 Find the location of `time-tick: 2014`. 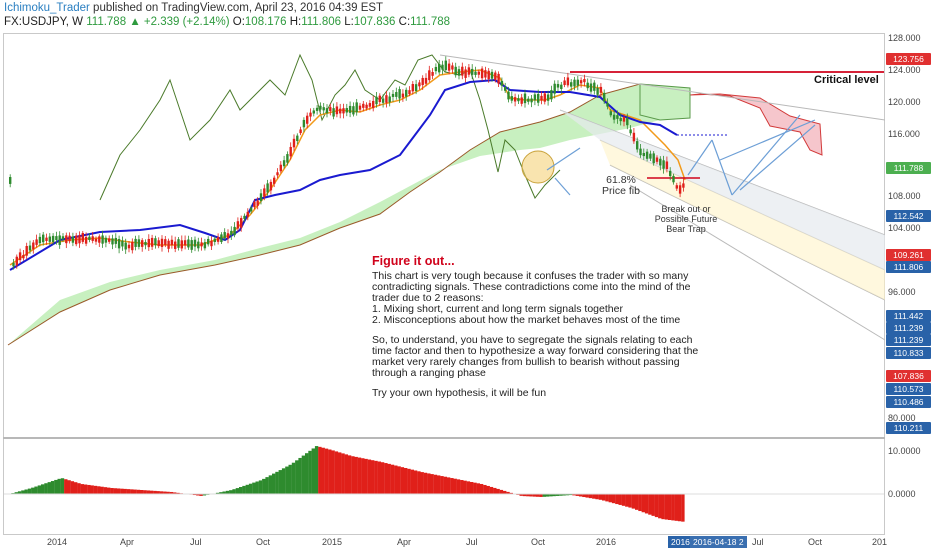

time-tick: 2014 is located at coordinates (57, 542).